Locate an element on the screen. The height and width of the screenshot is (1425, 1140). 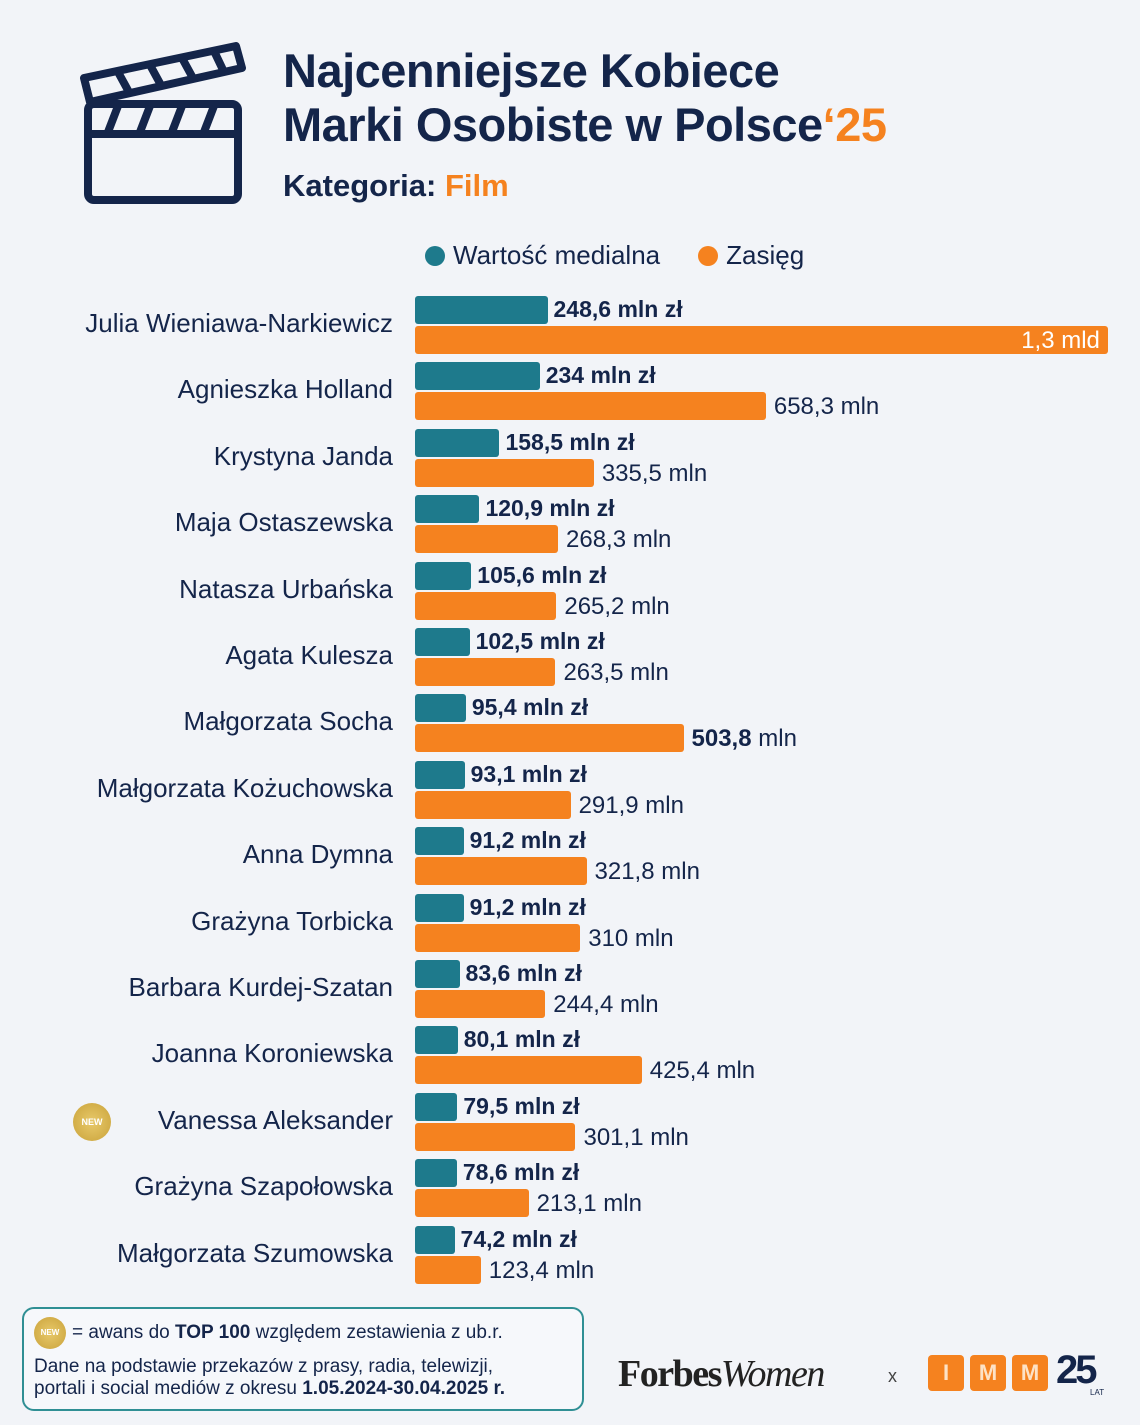
logo-separator: x is located at coordinates (892, 1376).